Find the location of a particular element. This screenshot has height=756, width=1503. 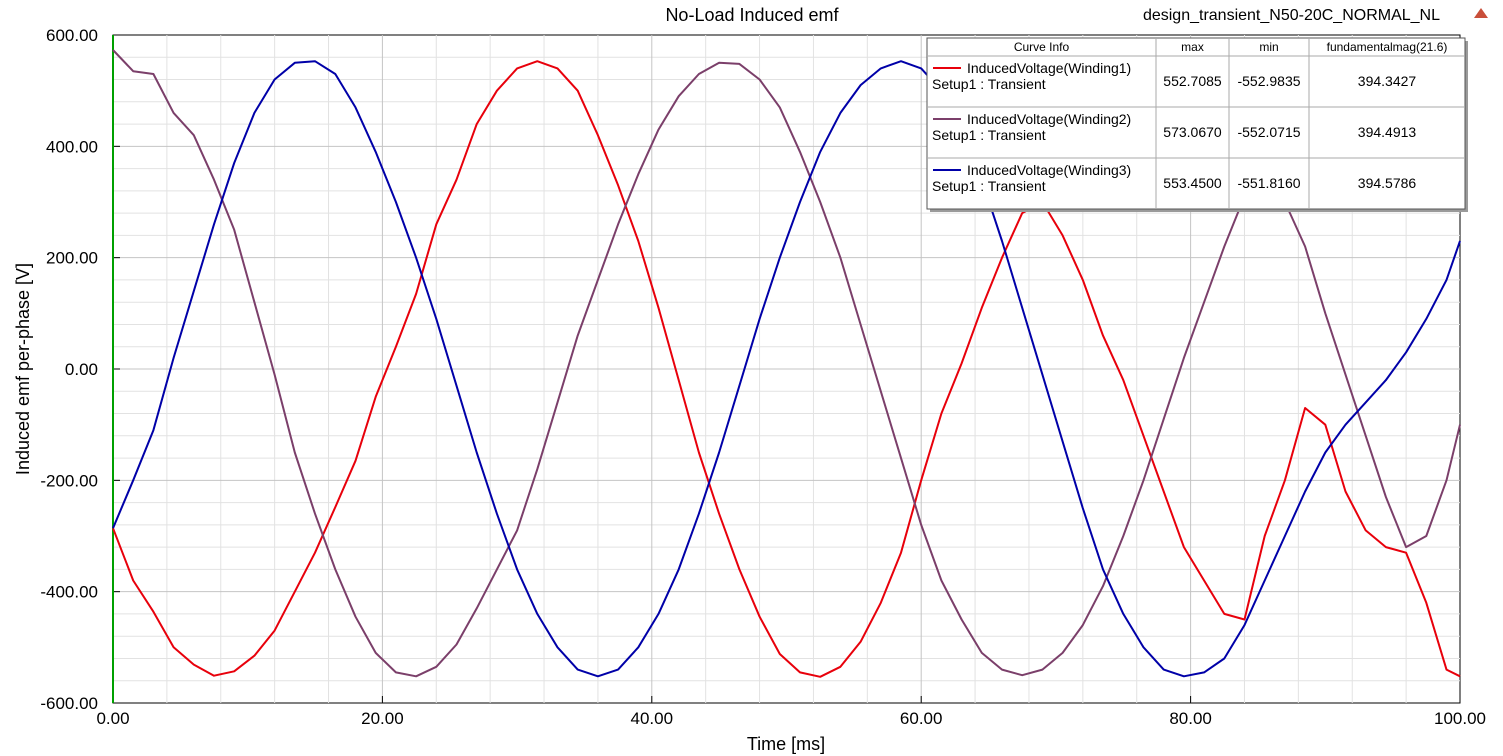

y-tick-label: 600.00 is located at coordinates (72, 35).